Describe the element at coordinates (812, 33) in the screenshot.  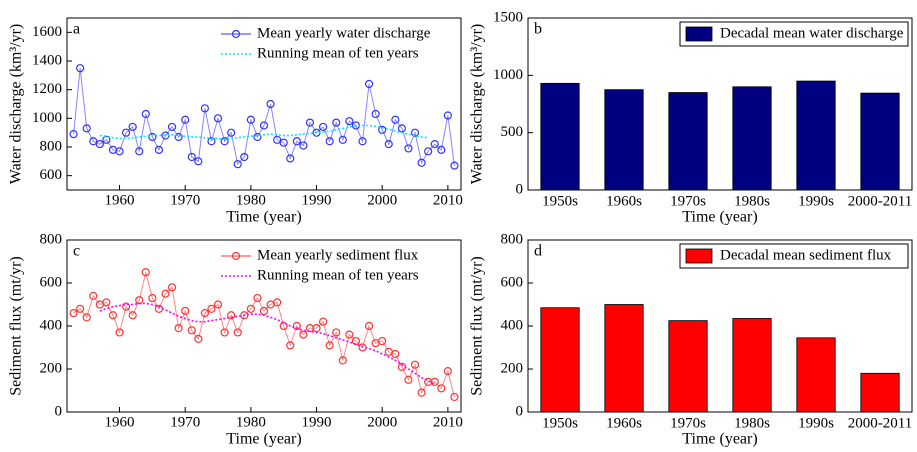
I see `legend-label: Decadal mean water discharge` at that location.